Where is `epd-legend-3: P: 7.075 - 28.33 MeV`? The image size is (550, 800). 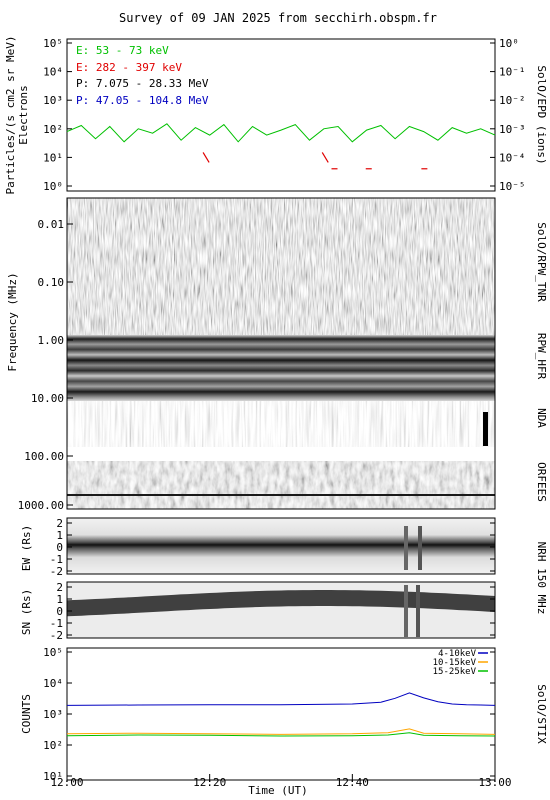 epd-legend-3: P: 7.075 - 28.33 MeV is located at coordinates (142, 83).